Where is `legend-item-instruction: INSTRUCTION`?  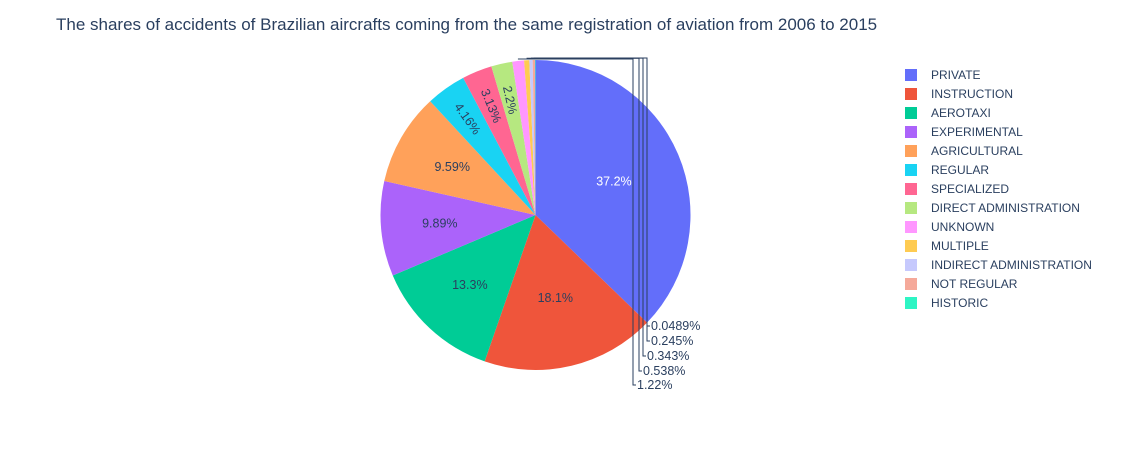
legend-item-instruction: INSTRUCTION is located at coordinates (959, 94).